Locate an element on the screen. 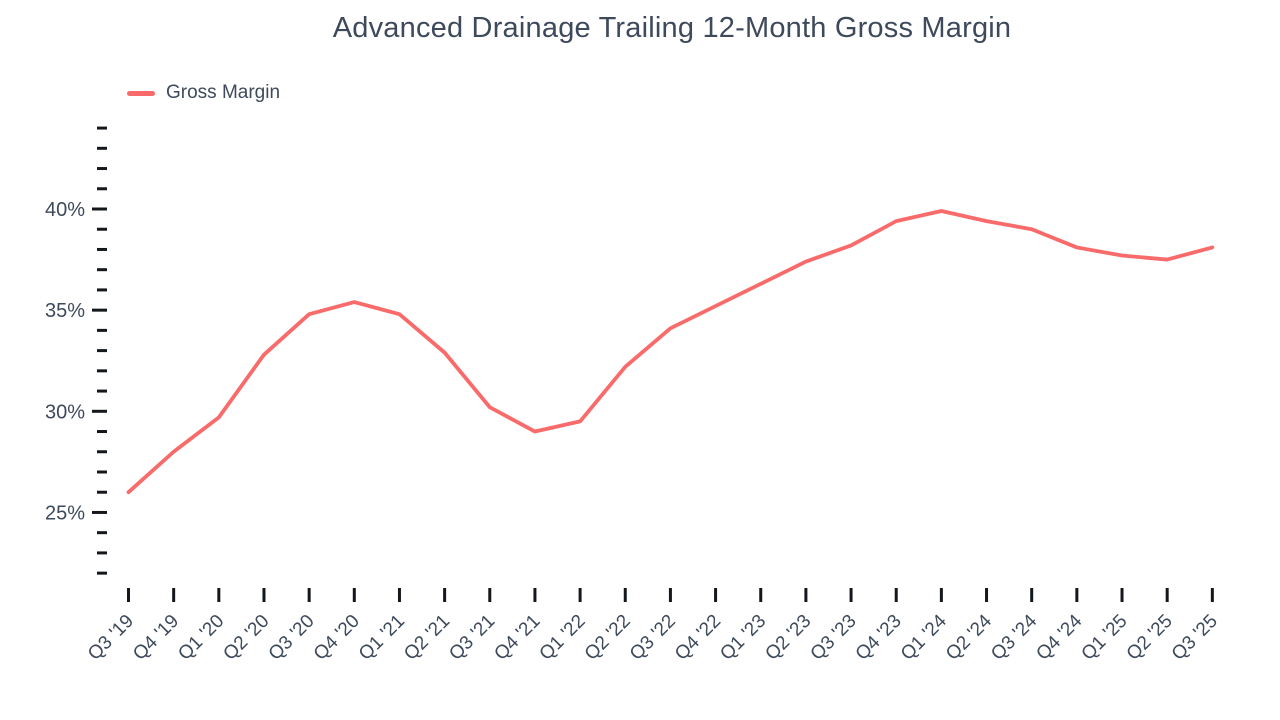 This screenshot has width=1280, height=720. x-axis-label: Q4 '20 is located at coordinates (337, 638).